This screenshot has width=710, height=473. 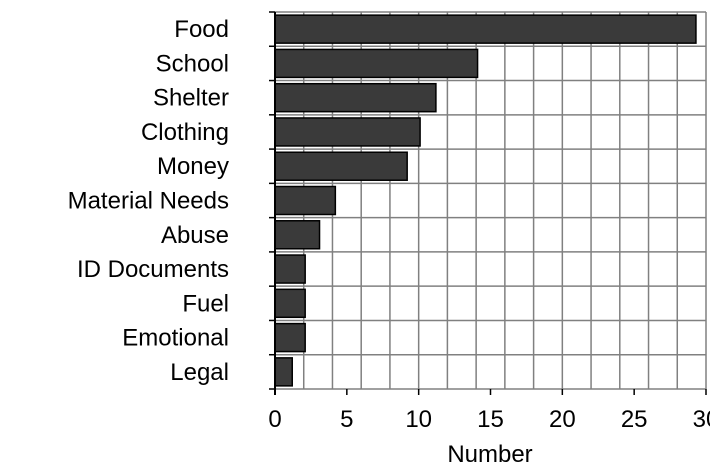 What do you see at coordinates (175, 338) in the screenshot?
I see `category-label: Emotional` at bounding box center [175, 338].